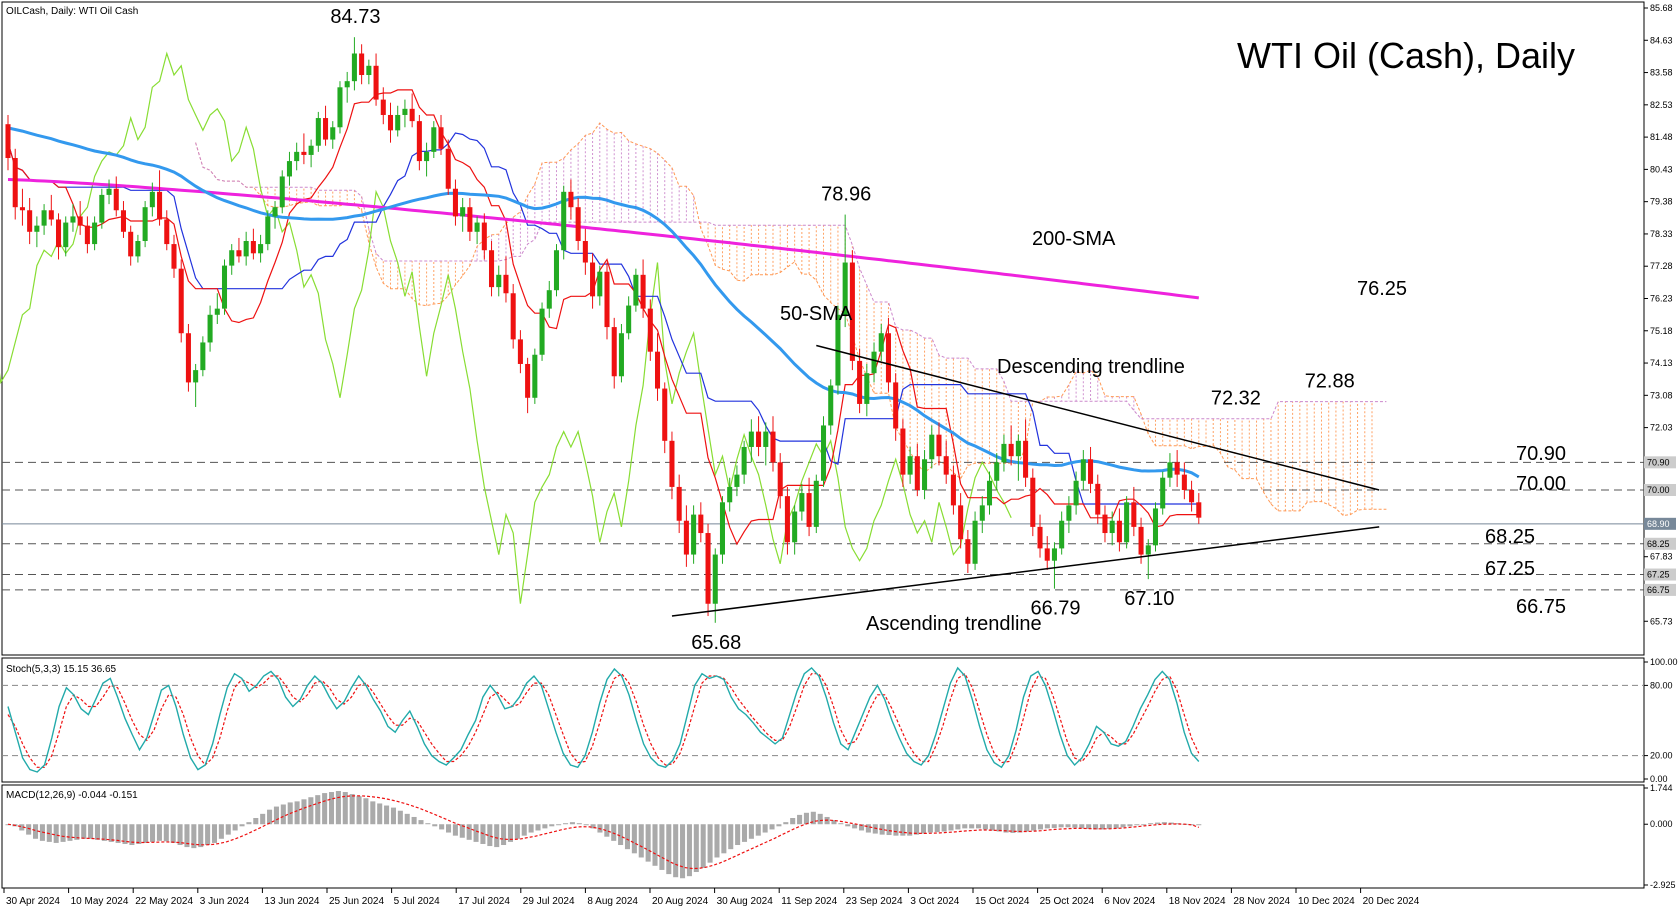 The image size is (1678, 914). What do you see at coordinates (1098, 417) in the screenshot?
I see `trendline` at bounding box center [1098, 417].